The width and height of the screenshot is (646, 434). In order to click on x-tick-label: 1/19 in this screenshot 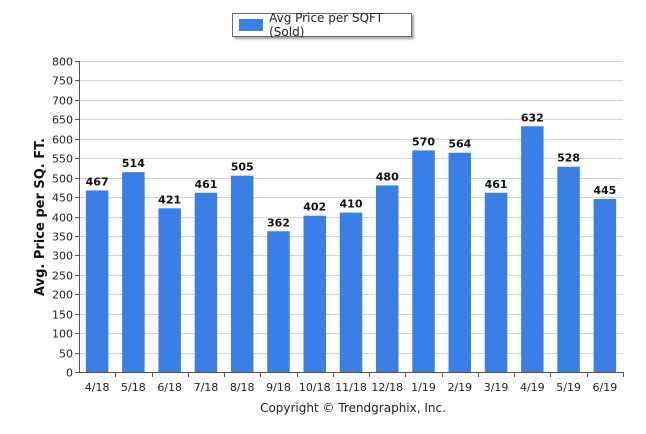, I will do `click(423, 387)`.